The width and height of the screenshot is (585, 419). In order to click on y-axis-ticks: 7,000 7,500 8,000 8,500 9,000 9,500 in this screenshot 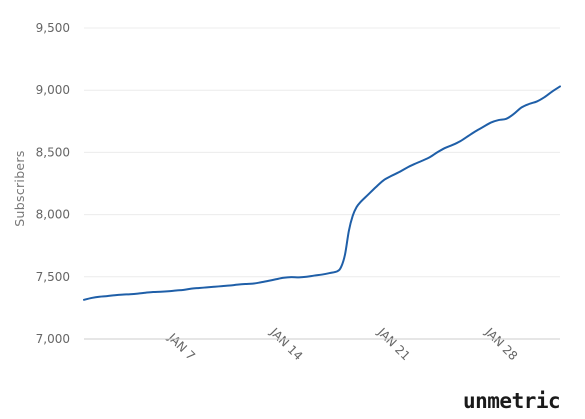, I will do `click(53, 183)`.